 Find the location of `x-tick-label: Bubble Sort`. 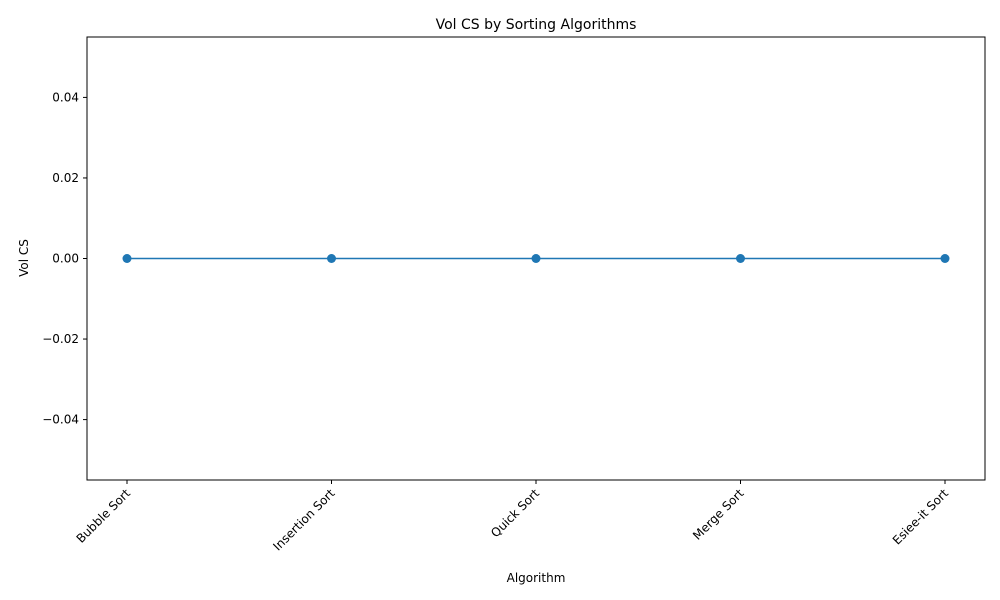

x-tick-label: Bubble Sort is located at coordinates (104, 516).